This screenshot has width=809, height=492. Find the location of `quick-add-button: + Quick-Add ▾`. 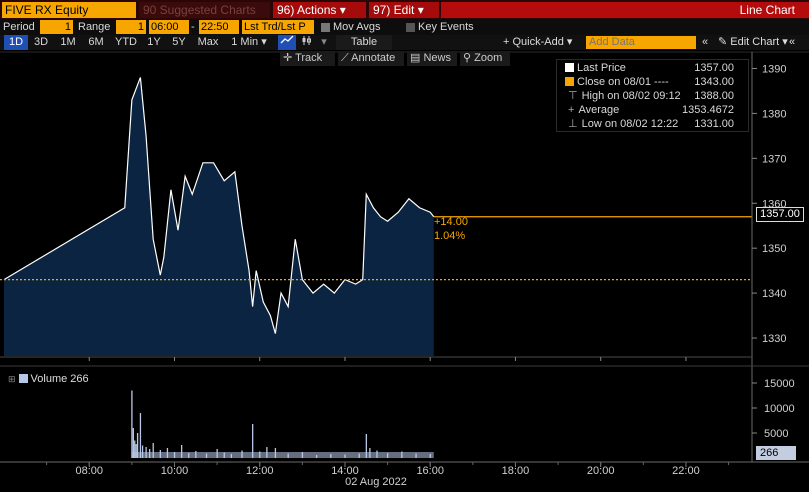

quick-add-button: + Quick-Add ▾ is located at coordinates (538, 42).